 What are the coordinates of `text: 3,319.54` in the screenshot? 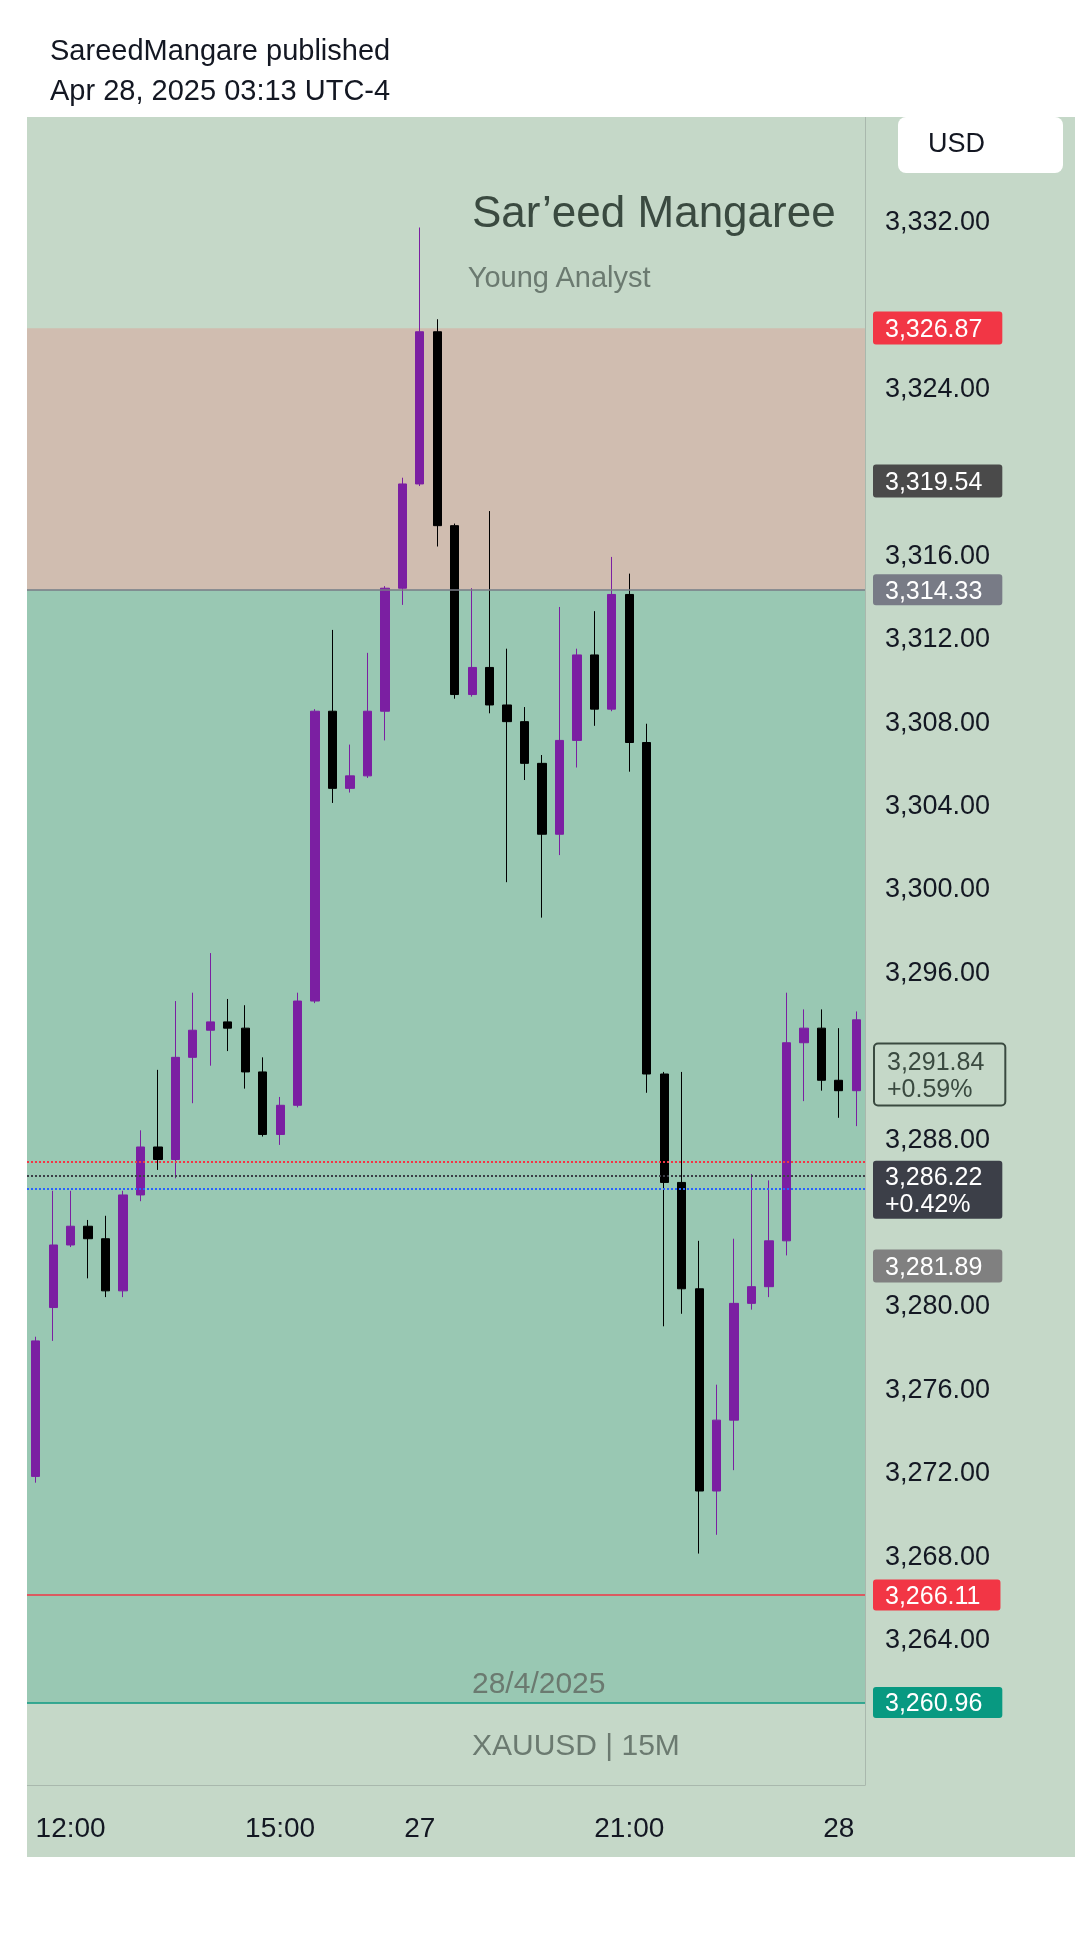 It's located at (934, 481).